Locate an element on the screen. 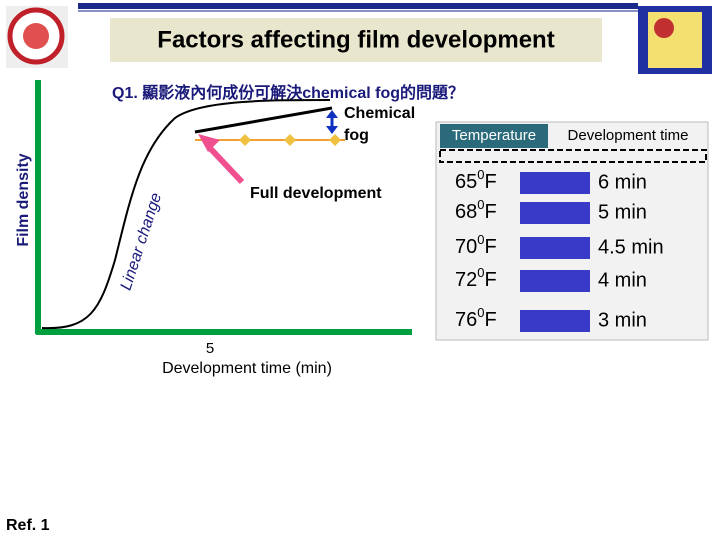 Image resolution: width=720 pixels, height=540 pixels. temperature: 680F is located at coordinates (476, 210).